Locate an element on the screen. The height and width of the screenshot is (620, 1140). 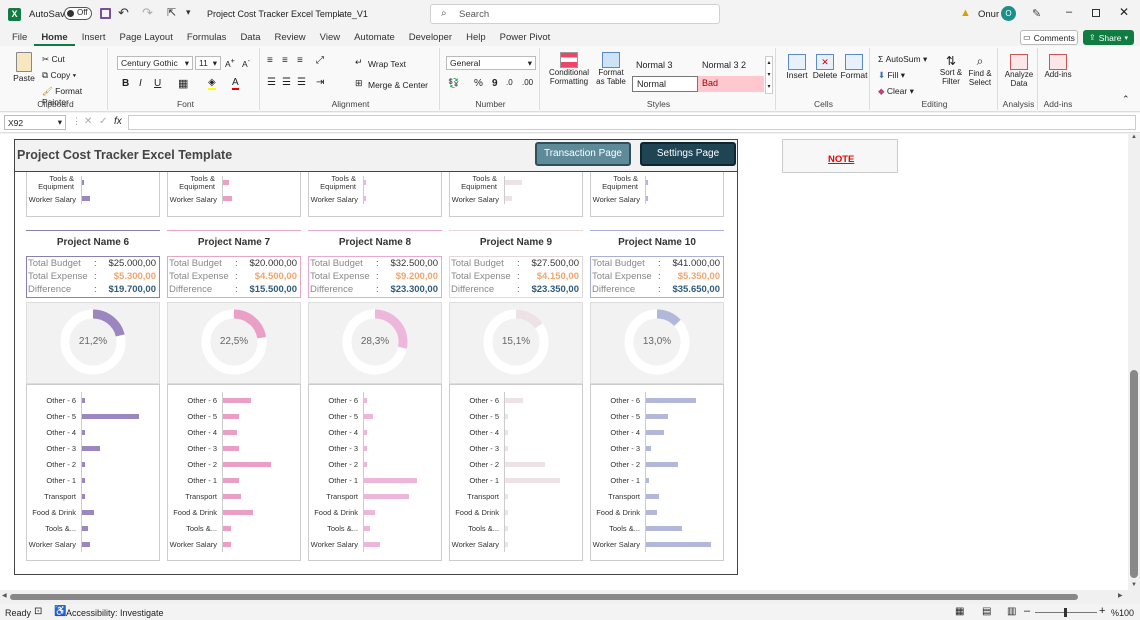
insert-function-icon: fx is located at coordinates (118, 121).